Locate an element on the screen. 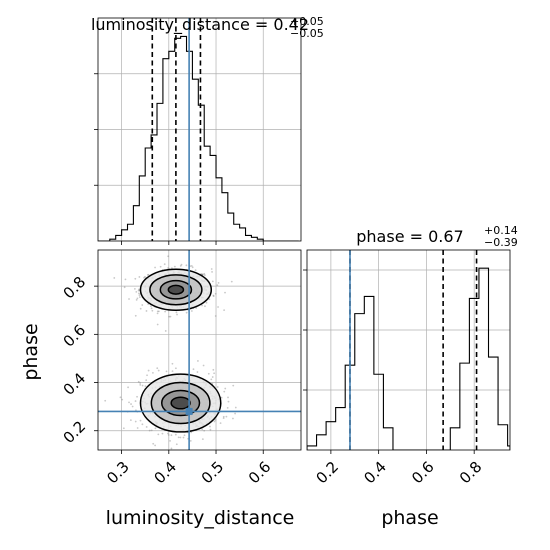 The width and height of the screenshot is (550, 550). title-top-plus: +0.05 is located at coordinates (307, 21).